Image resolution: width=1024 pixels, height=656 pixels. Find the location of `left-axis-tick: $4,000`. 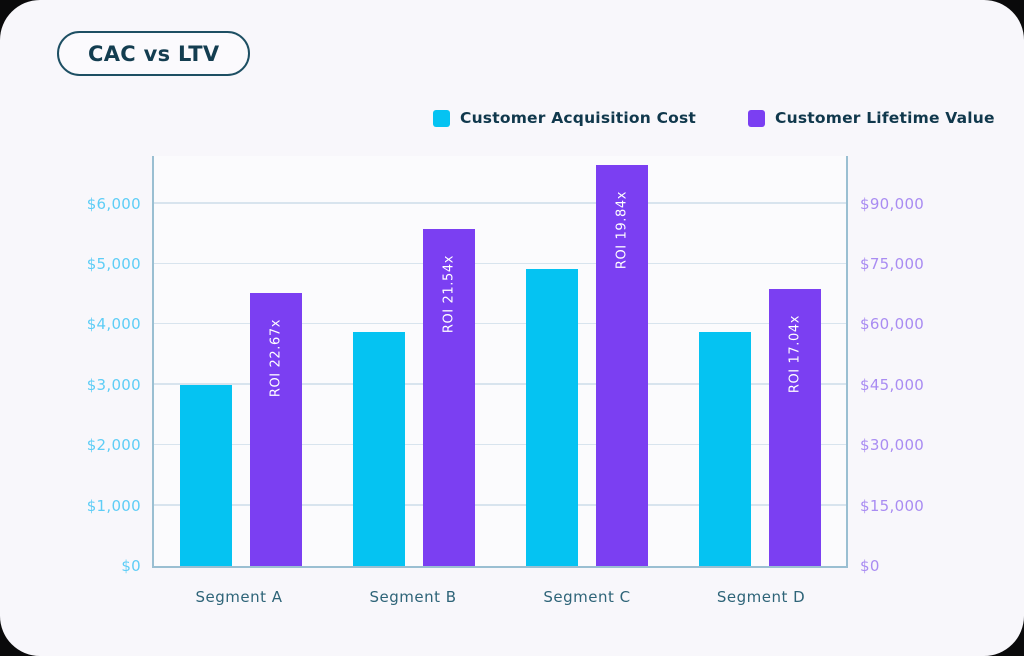

left-axis-tick: $4,000 is located at coordinates (113, 324).